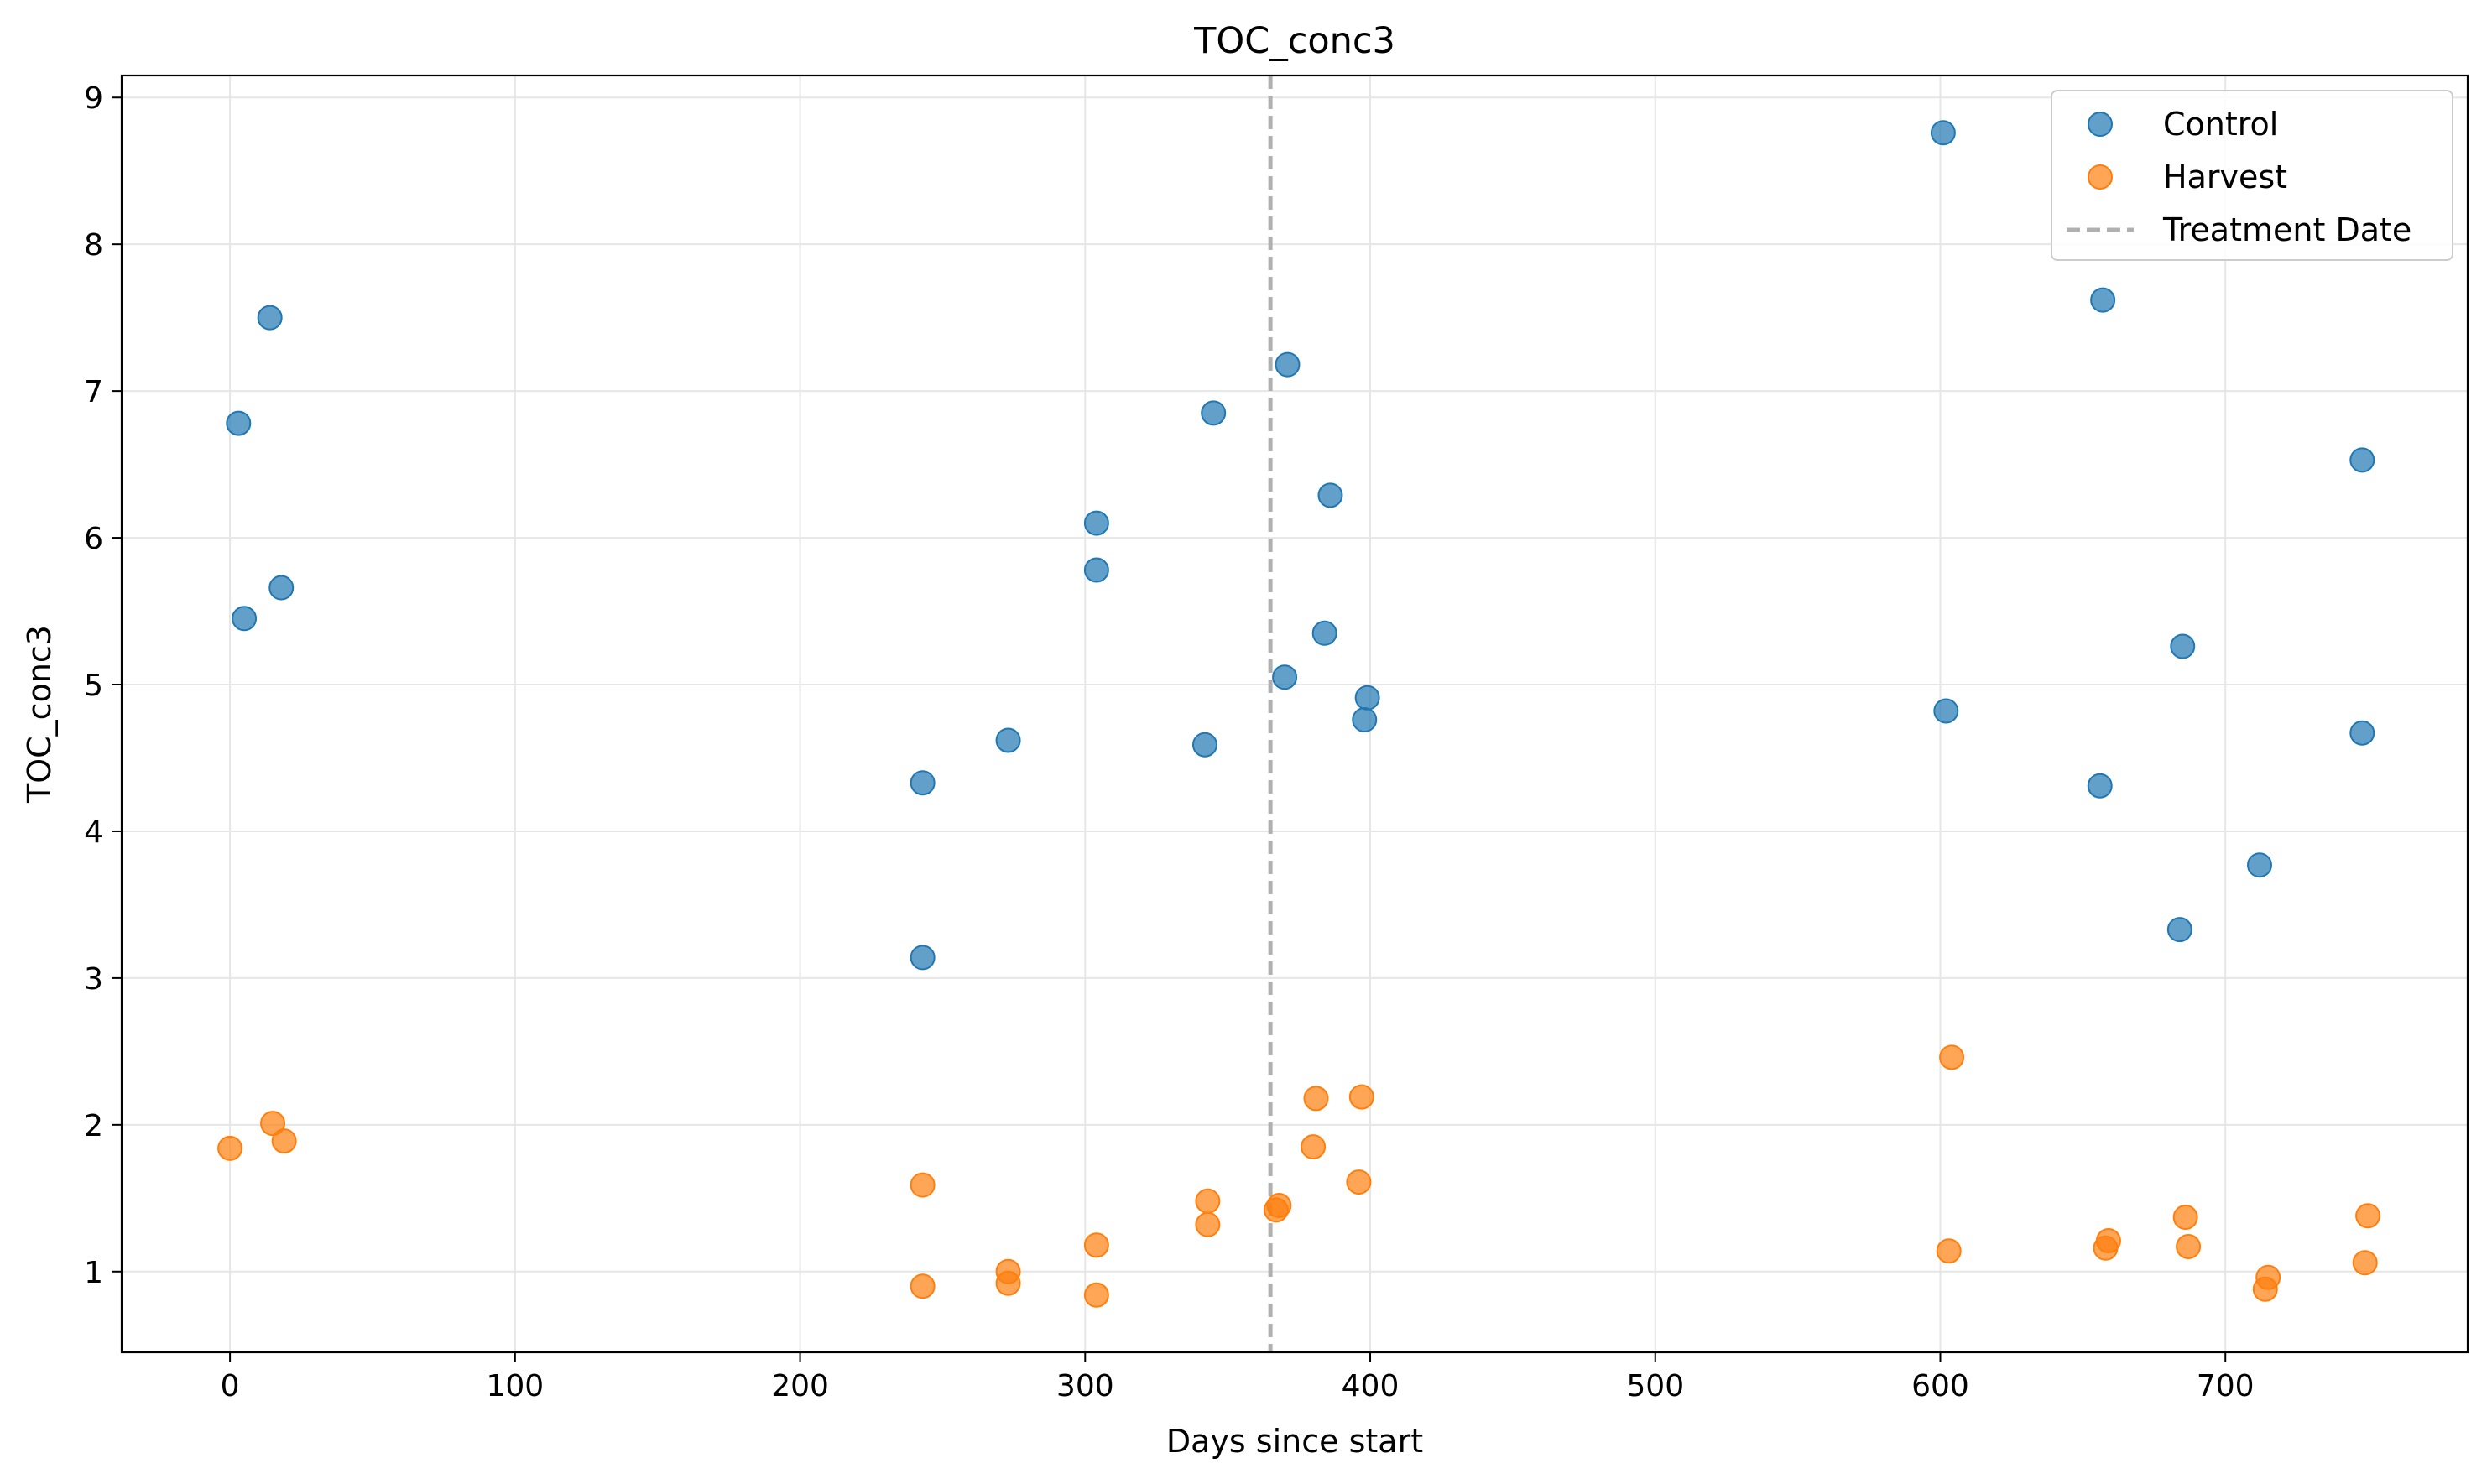 Image resolution: width=2492 pixels, height=1484 pixels. Describe the element at coordinates (2100, 177) in the screenshot. I see `legend-marker-harvest` at that location.